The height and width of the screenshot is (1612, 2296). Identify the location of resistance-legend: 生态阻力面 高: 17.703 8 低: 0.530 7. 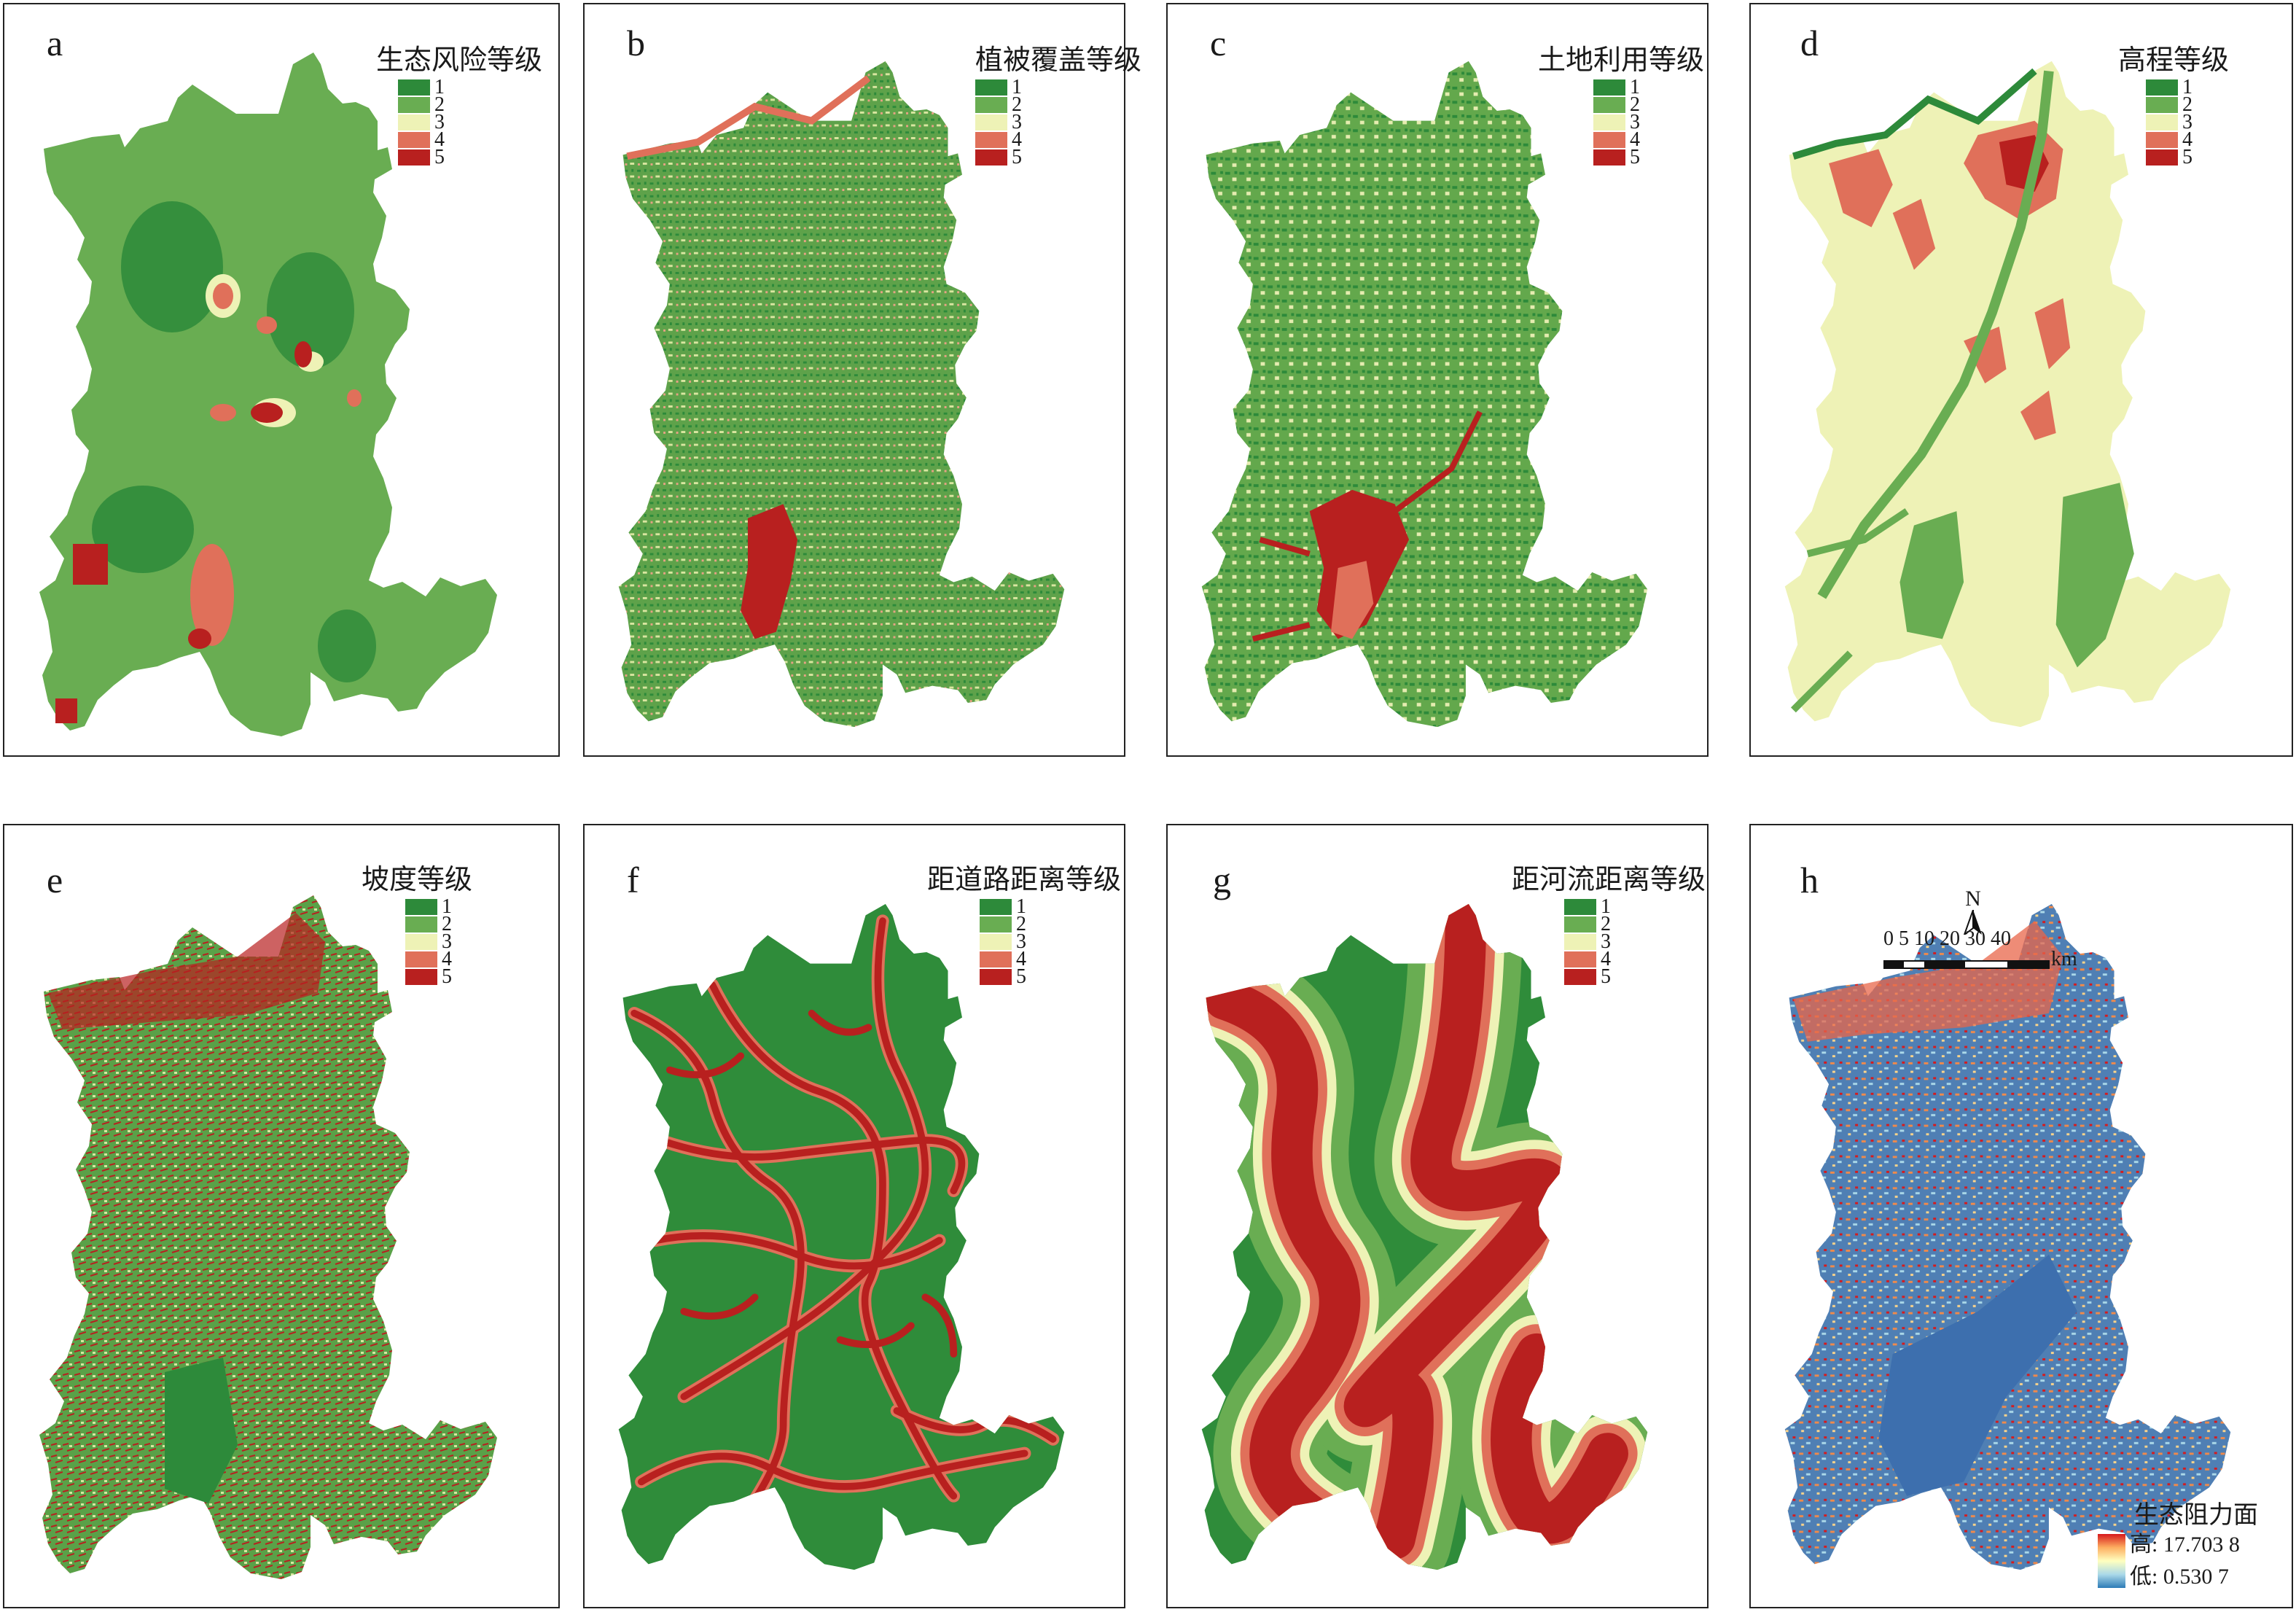
(2178, 1545).